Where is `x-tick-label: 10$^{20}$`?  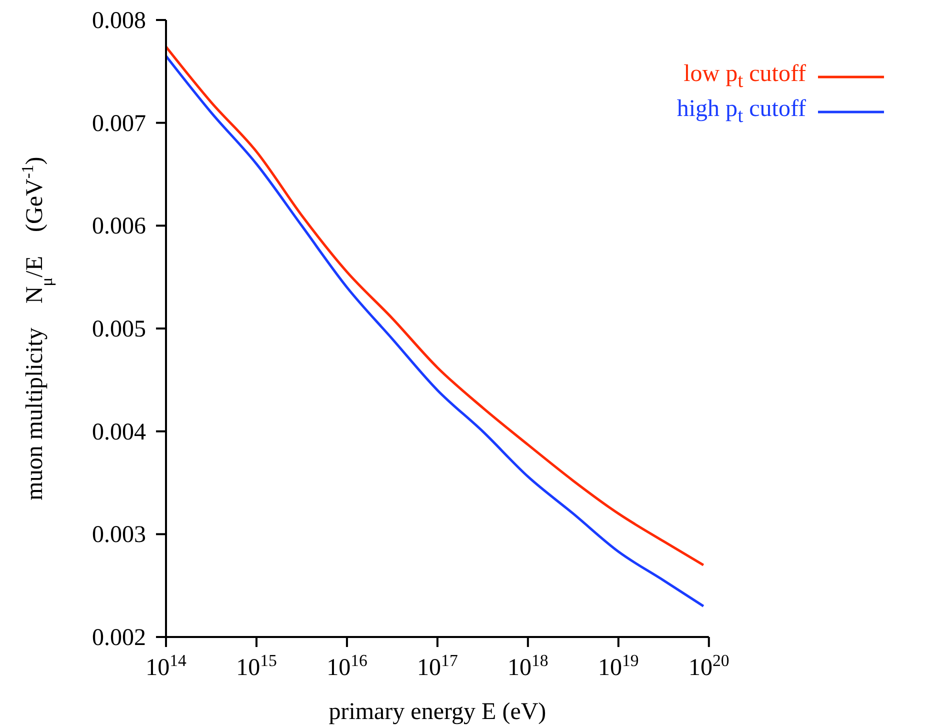 x-tick-label: 10$^{20}$ is located at coordinates (709, 665).